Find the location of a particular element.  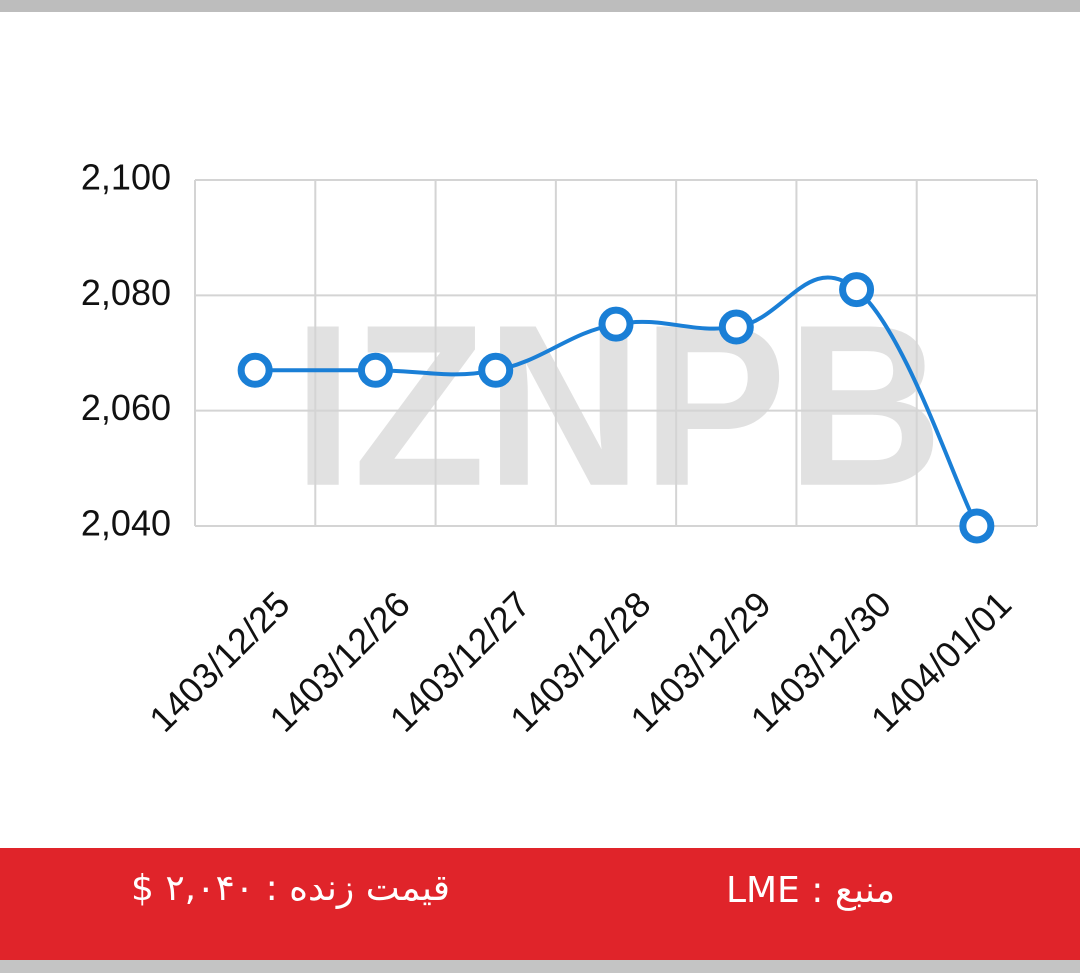

footer-bar is located at coordinates (540, 904).